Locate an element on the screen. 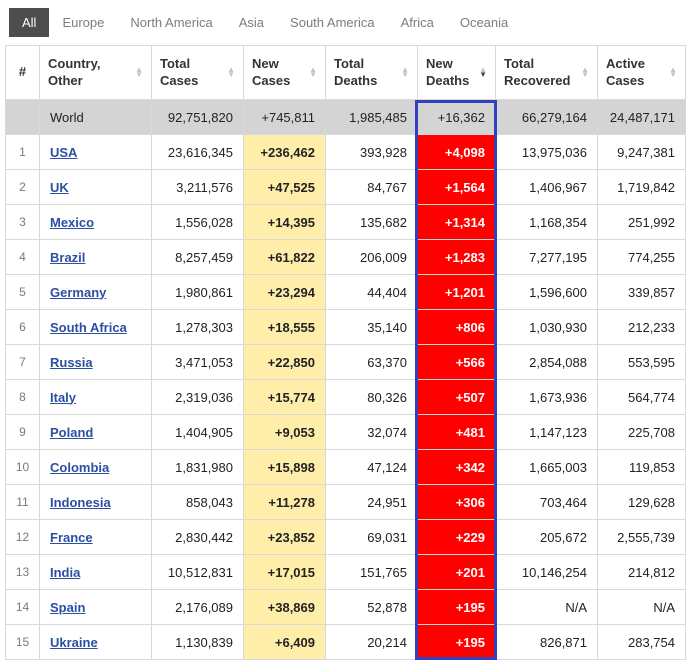 This screenshot has width=690, height=670. country-link: UK is located at coordinates (59, 187).